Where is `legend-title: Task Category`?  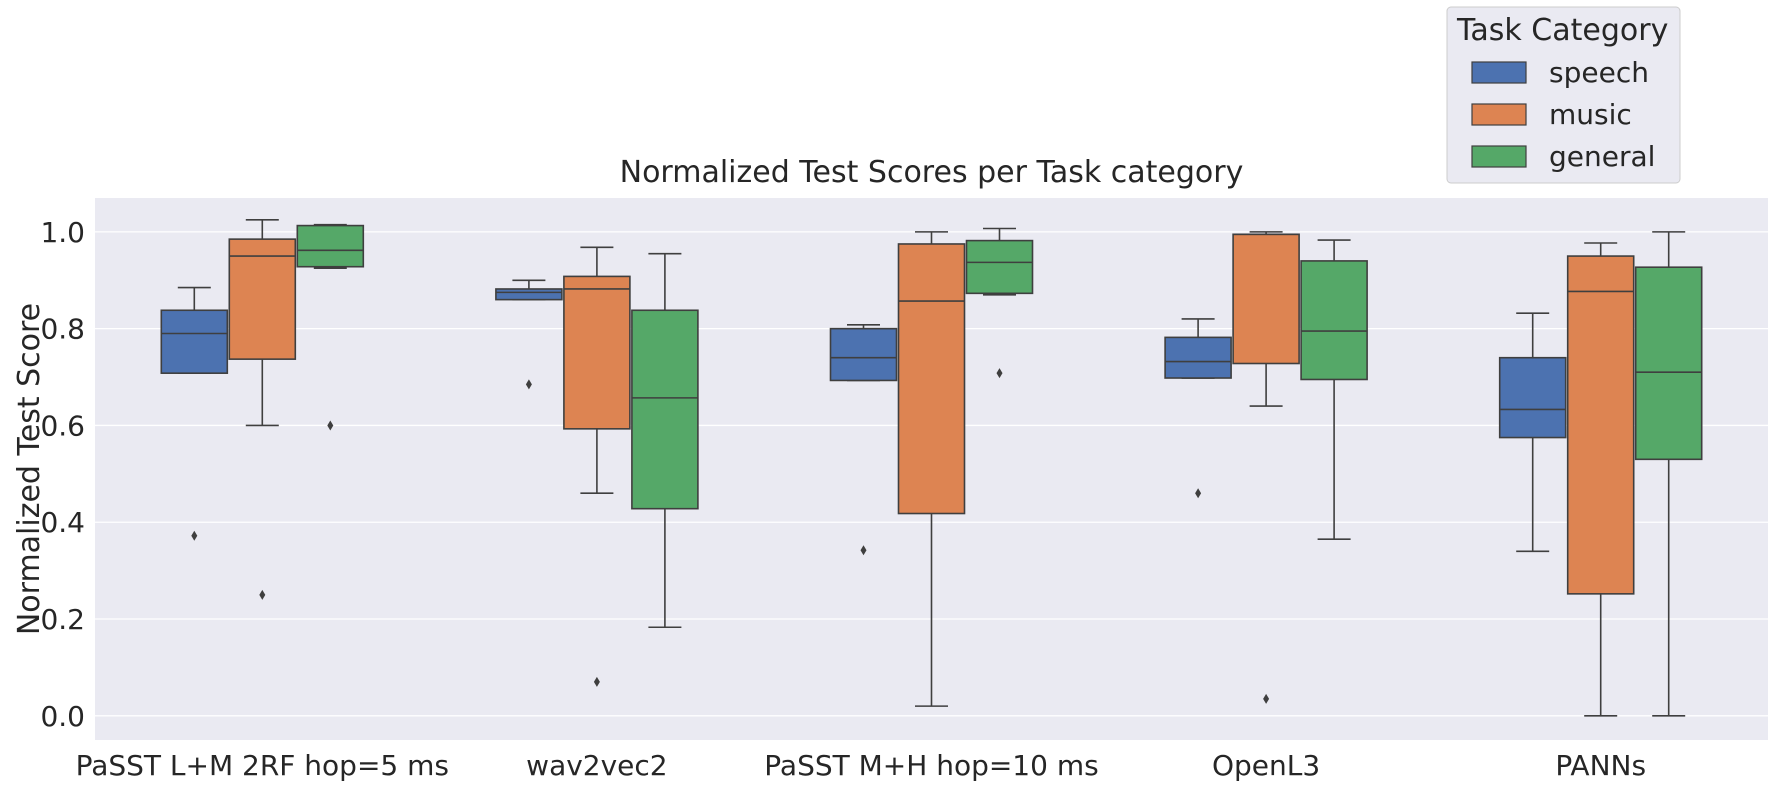 legend-title: Task Category is located at coordinates (1562, 30).